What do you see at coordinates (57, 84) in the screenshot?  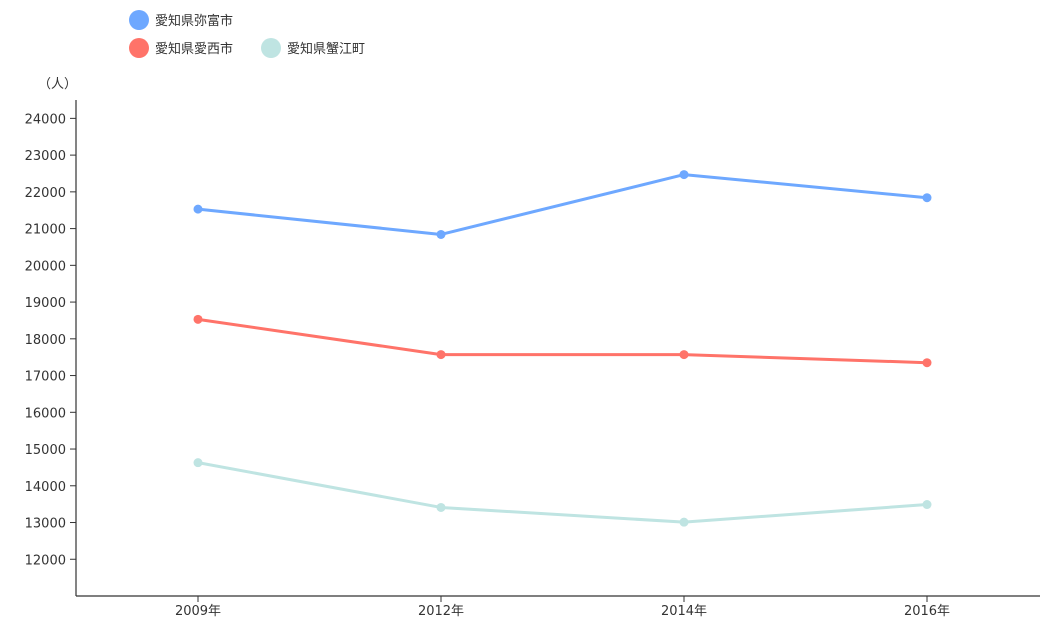 I see `y-axis-unit-label: （人）` at bounding box center [57, 84].